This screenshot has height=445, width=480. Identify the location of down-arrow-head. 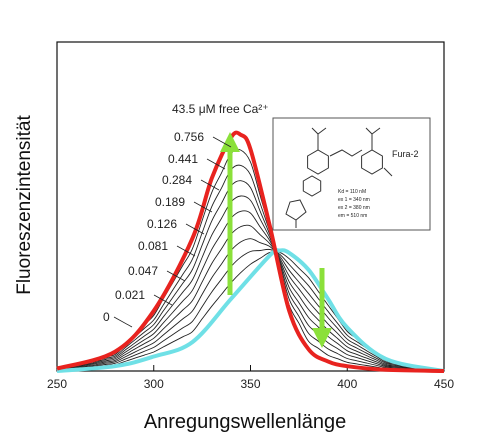
(322, 338).